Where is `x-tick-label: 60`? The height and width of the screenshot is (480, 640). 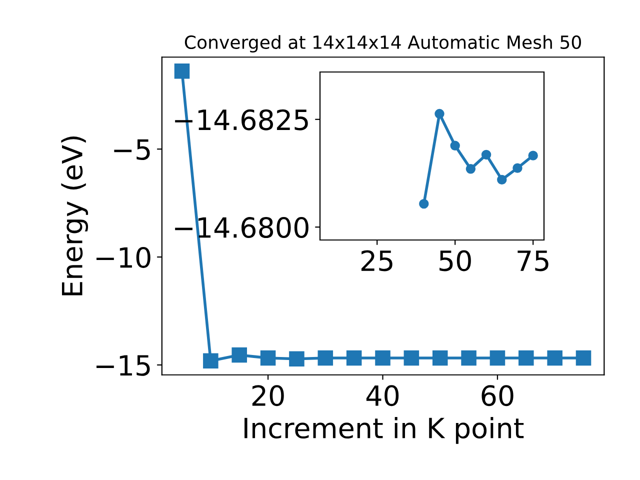
x-tick-label: 60 is located at coordinates (498, 395).